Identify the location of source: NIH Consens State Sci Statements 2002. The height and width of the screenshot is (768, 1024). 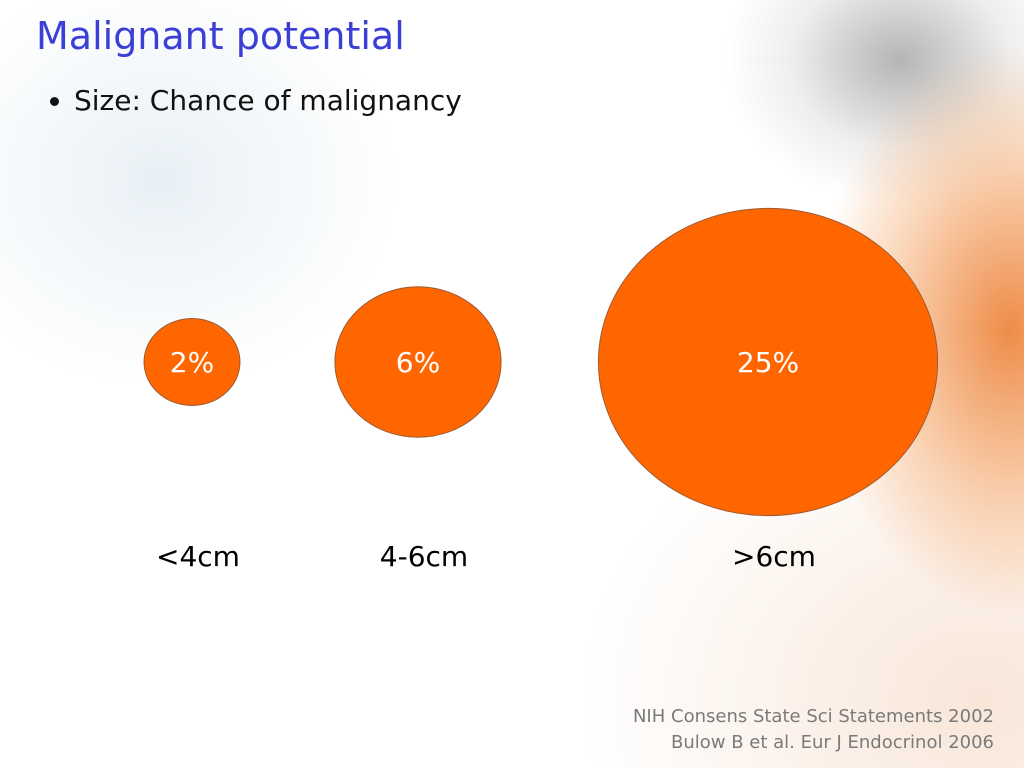
(813, 716).